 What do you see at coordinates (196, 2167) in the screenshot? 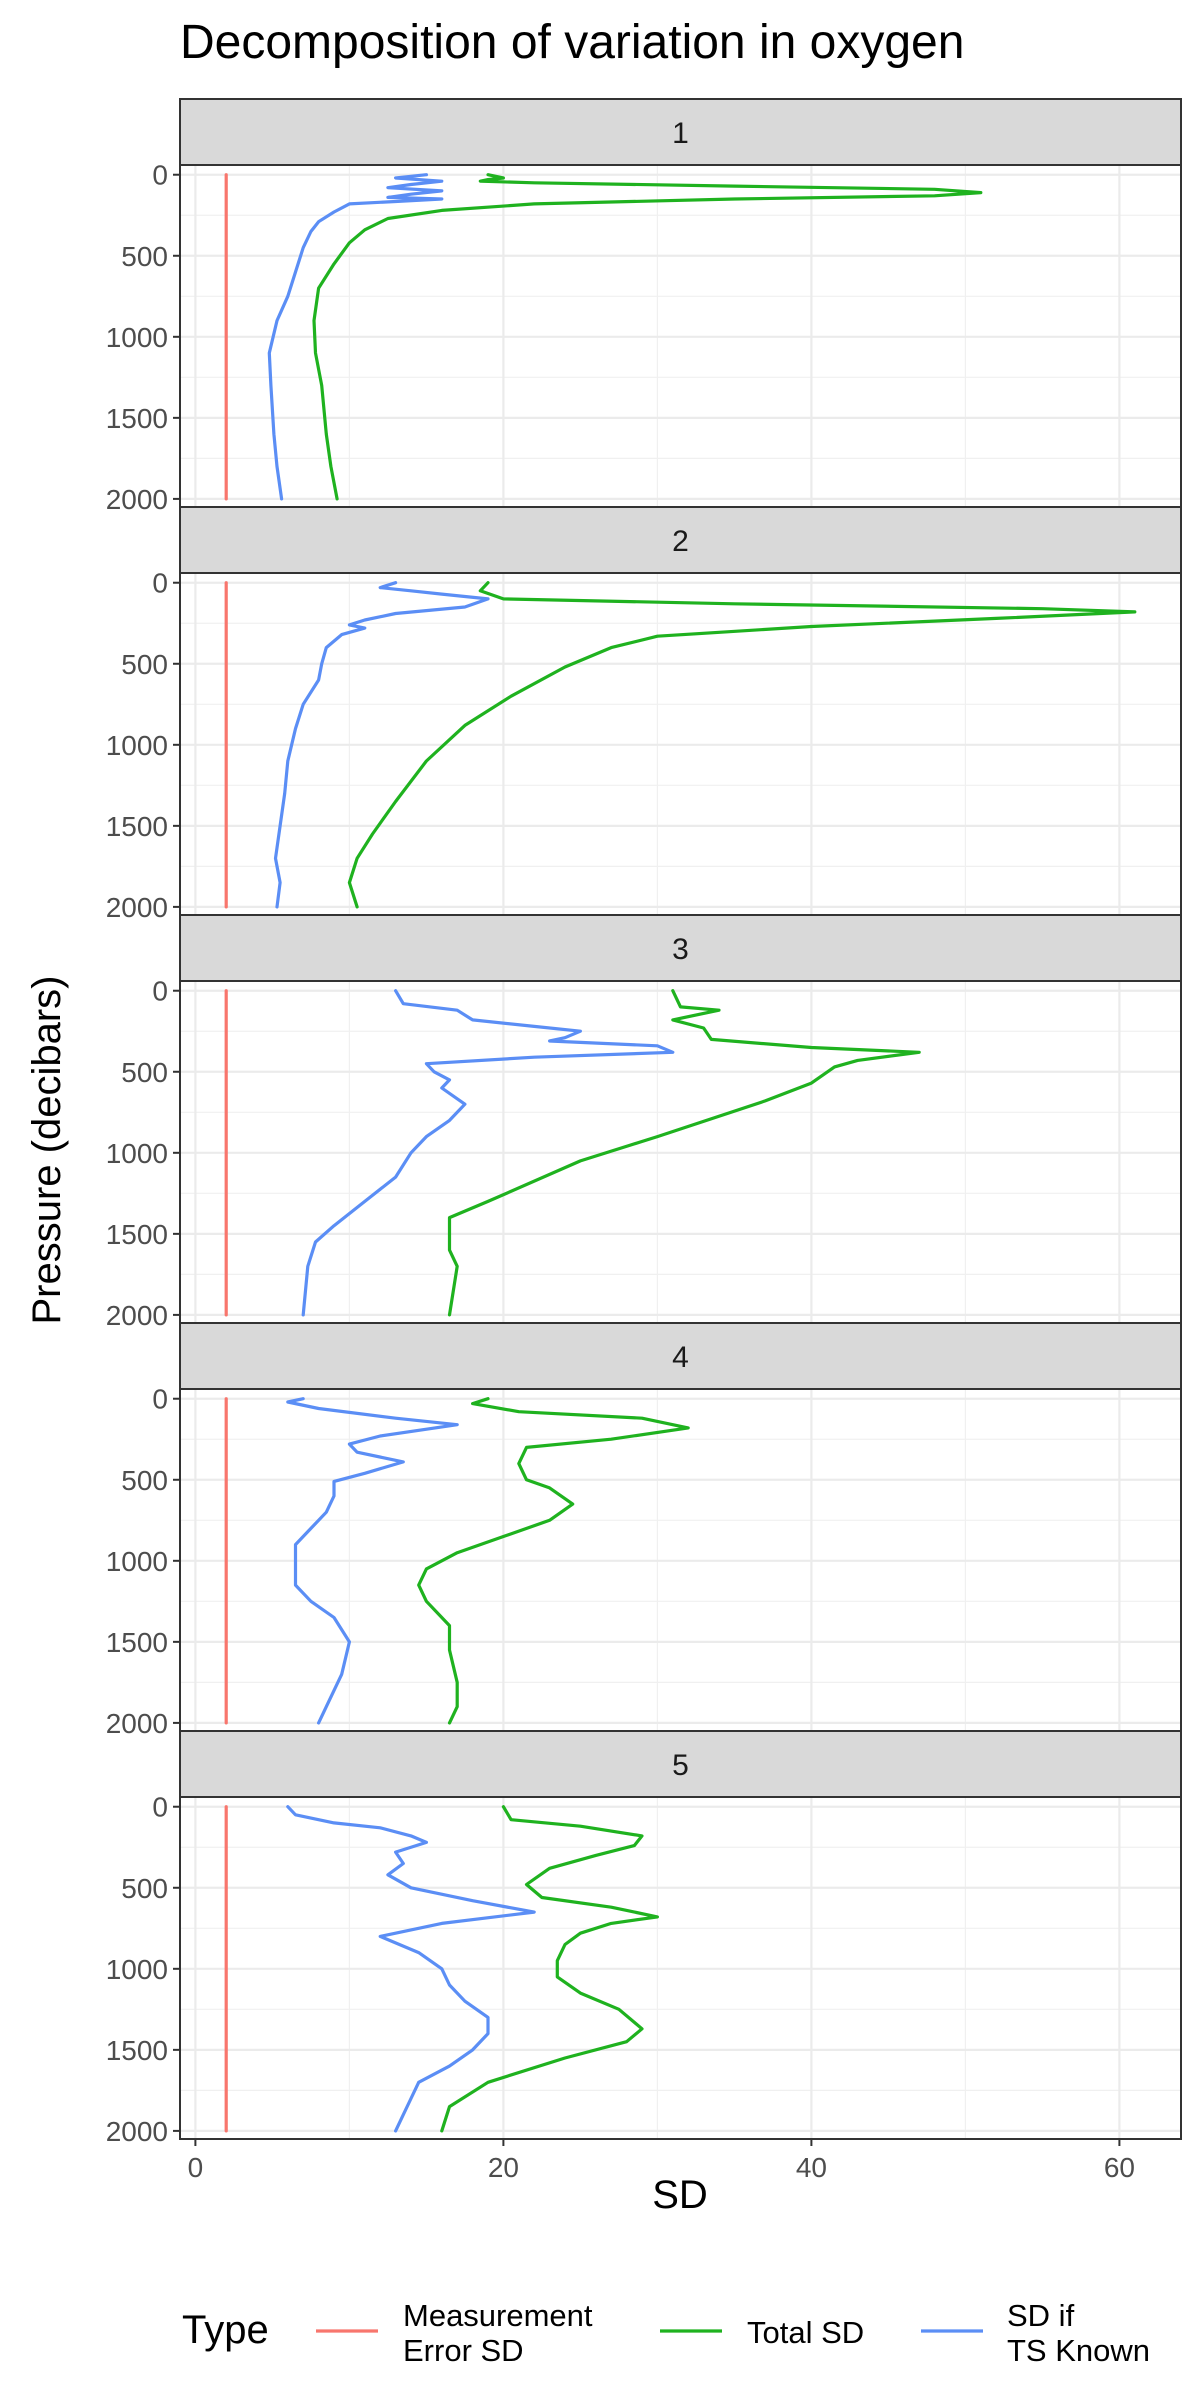
I see `x-tick-label: 0` at bounding box center [196, 2167].